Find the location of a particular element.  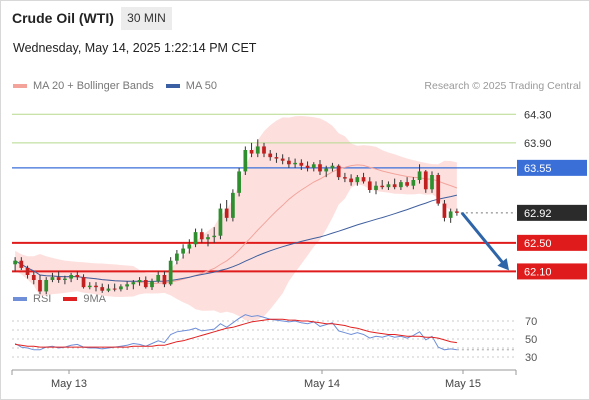

rsi-series-rsi is located at coordinates (235, 332).